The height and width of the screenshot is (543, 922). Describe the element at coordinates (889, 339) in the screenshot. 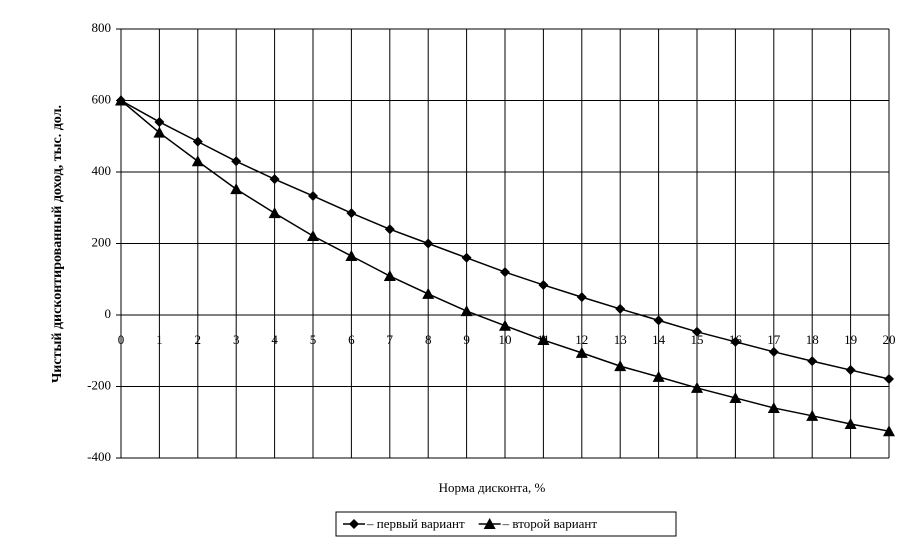

I see `x-tick-label: 20` at that location.